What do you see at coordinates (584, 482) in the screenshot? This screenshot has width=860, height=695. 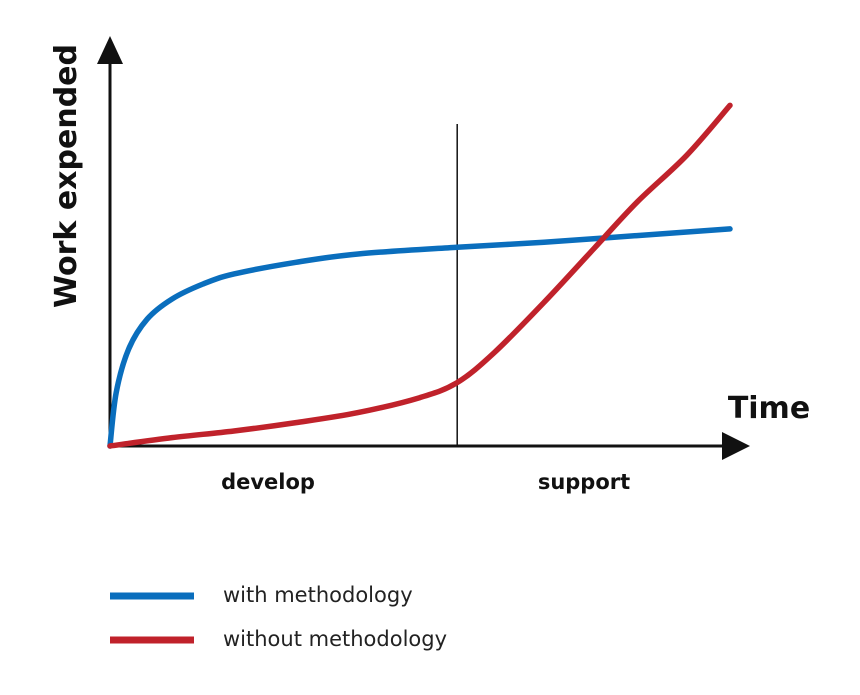 I see `phase-label-support: support` at bounding box center [584, 482].